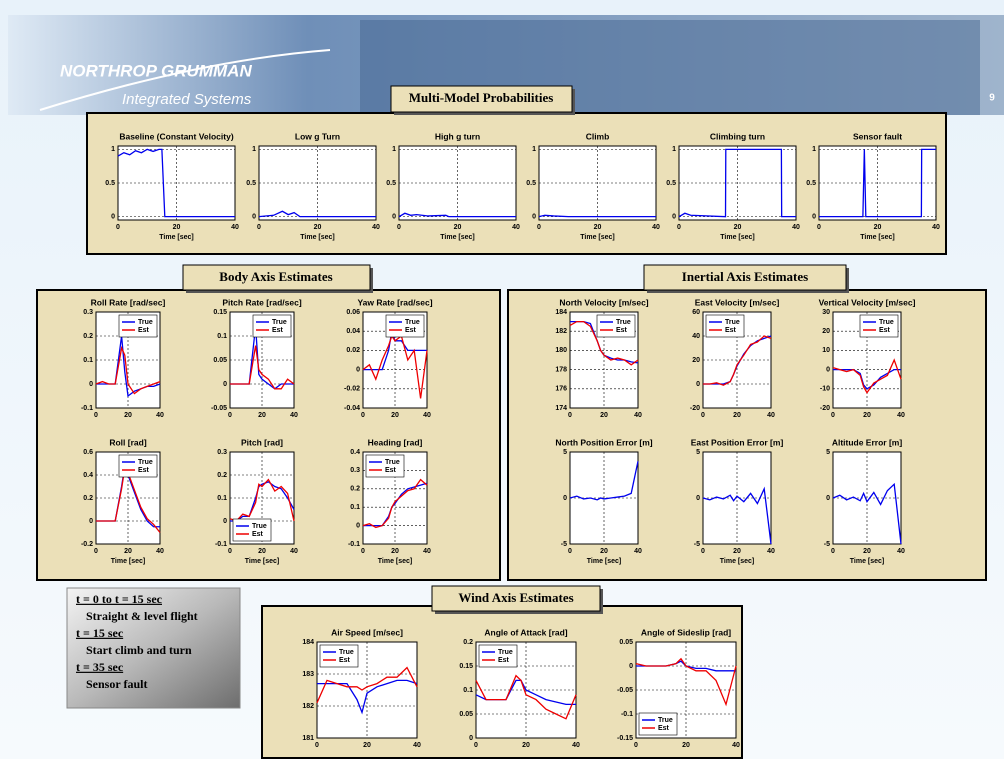 This screenshot has width=1004, height=764. What do you see at coordinates (598, 136) in the screenshot?
I see `chart-title: Climb` at bounding box center [598, 136].